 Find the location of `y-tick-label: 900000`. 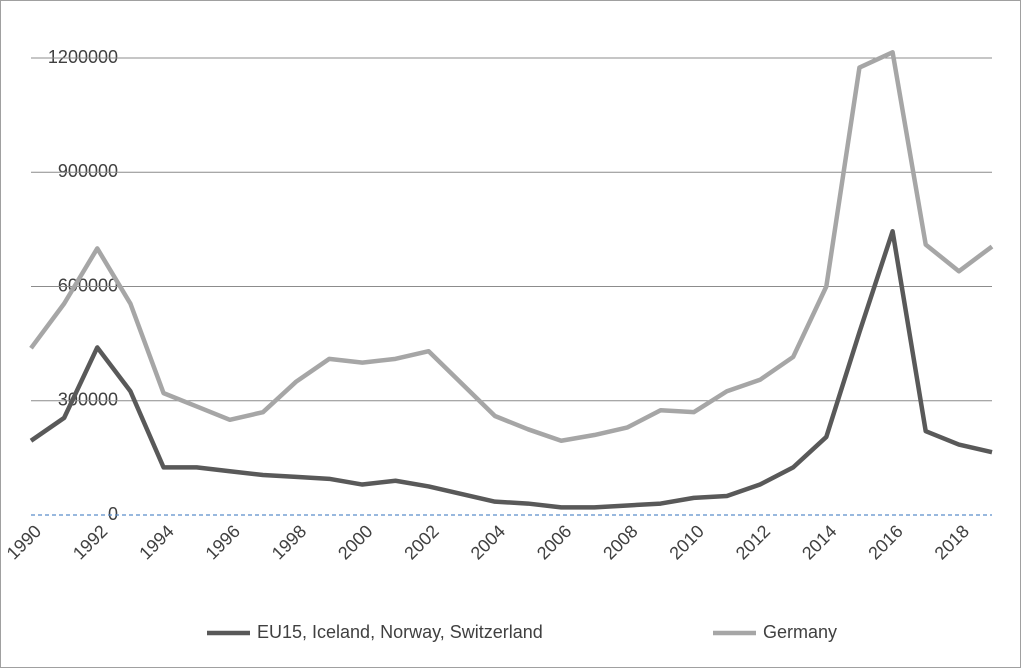

y-tick-label: 900000 is located at coordinates (88, 171).